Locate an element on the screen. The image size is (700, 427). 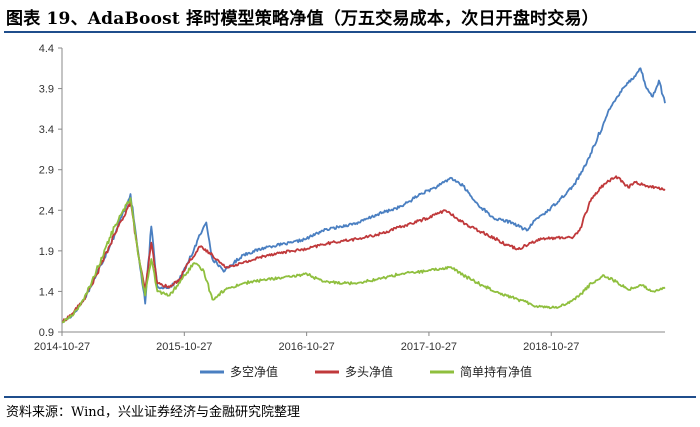
legend-label-long-short: 多空净值 is located at coordinates (254, 371).